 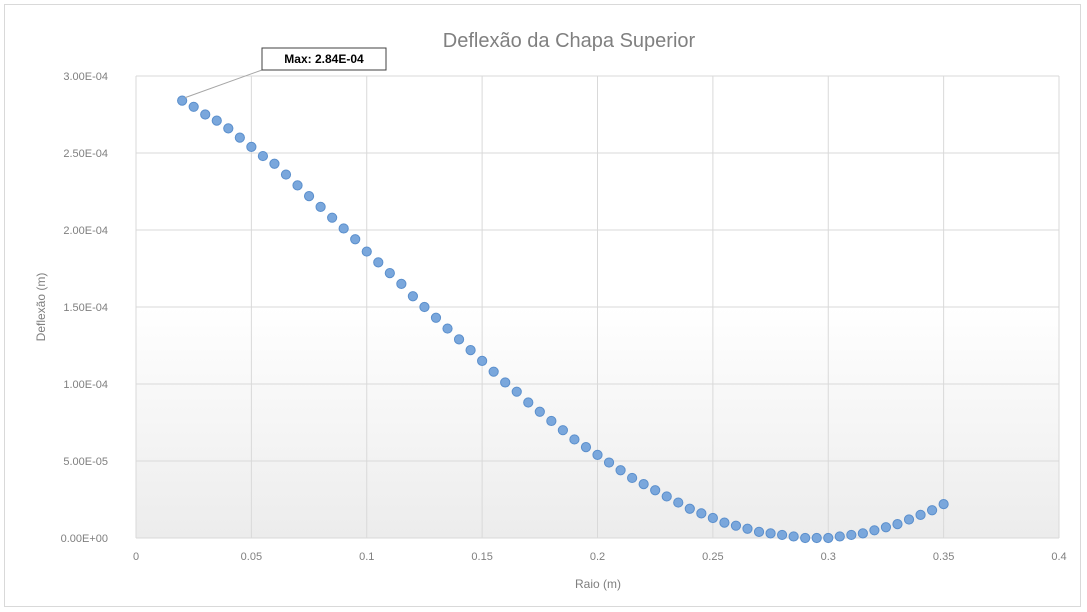 What do you see at coordinates (598, 584) in the screenshot?
I see `x-axis-label: Raio (m)` at bounding box center [598, 584].